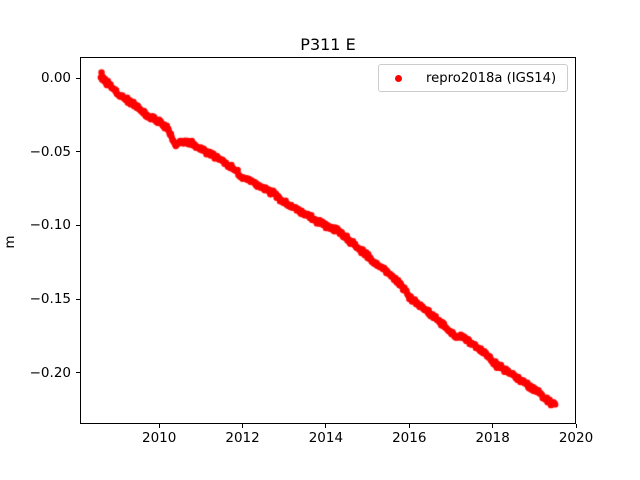 The width and height of the screenshot is (640, 480). What do you see at coordinates (576, 426) in the screenshot?
I see `x-tick-2020` at bounding box center [576, 426].